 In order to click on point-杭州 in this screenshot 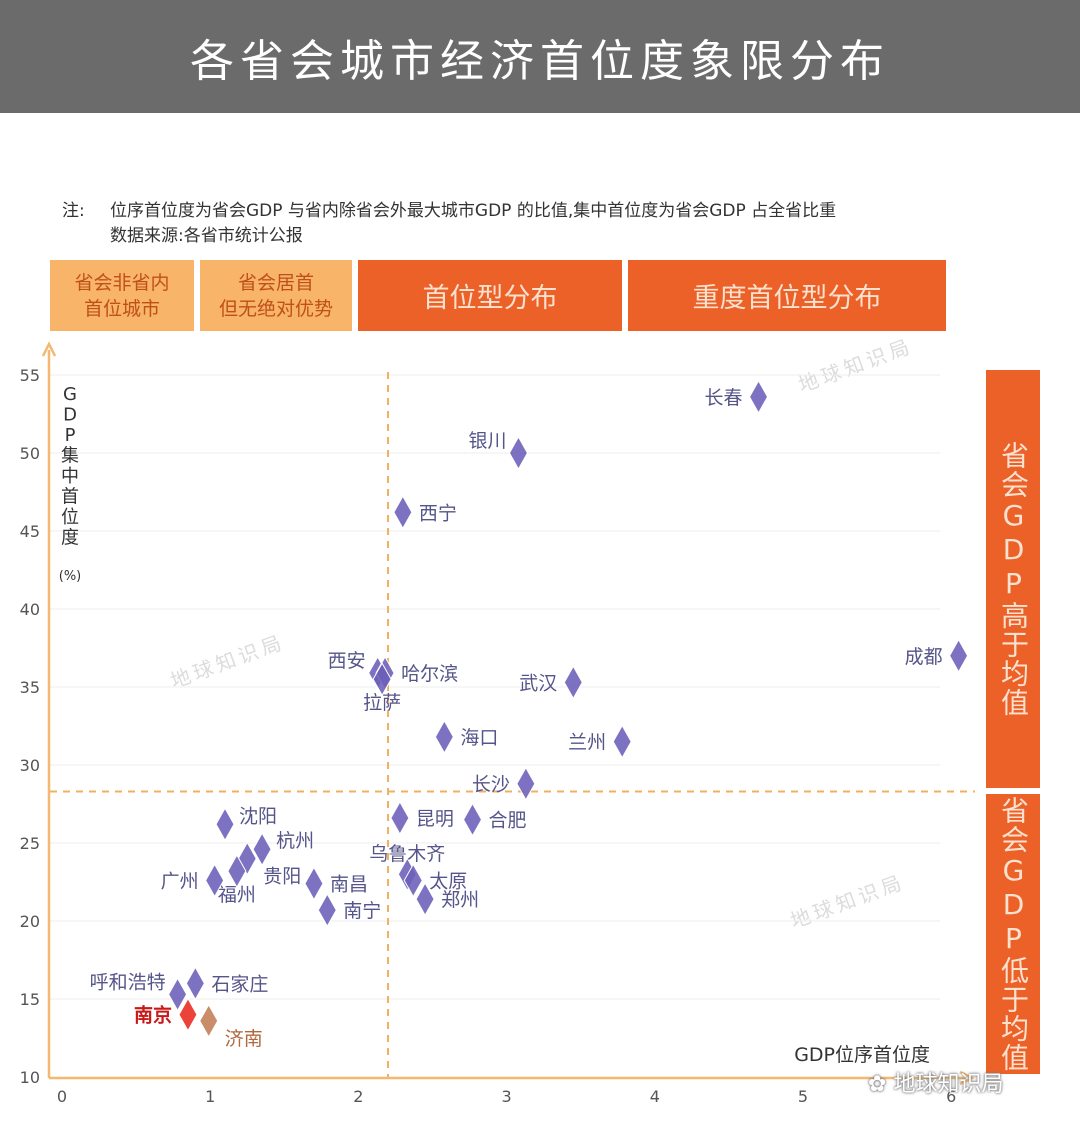, I will do `click(262, 849)`.